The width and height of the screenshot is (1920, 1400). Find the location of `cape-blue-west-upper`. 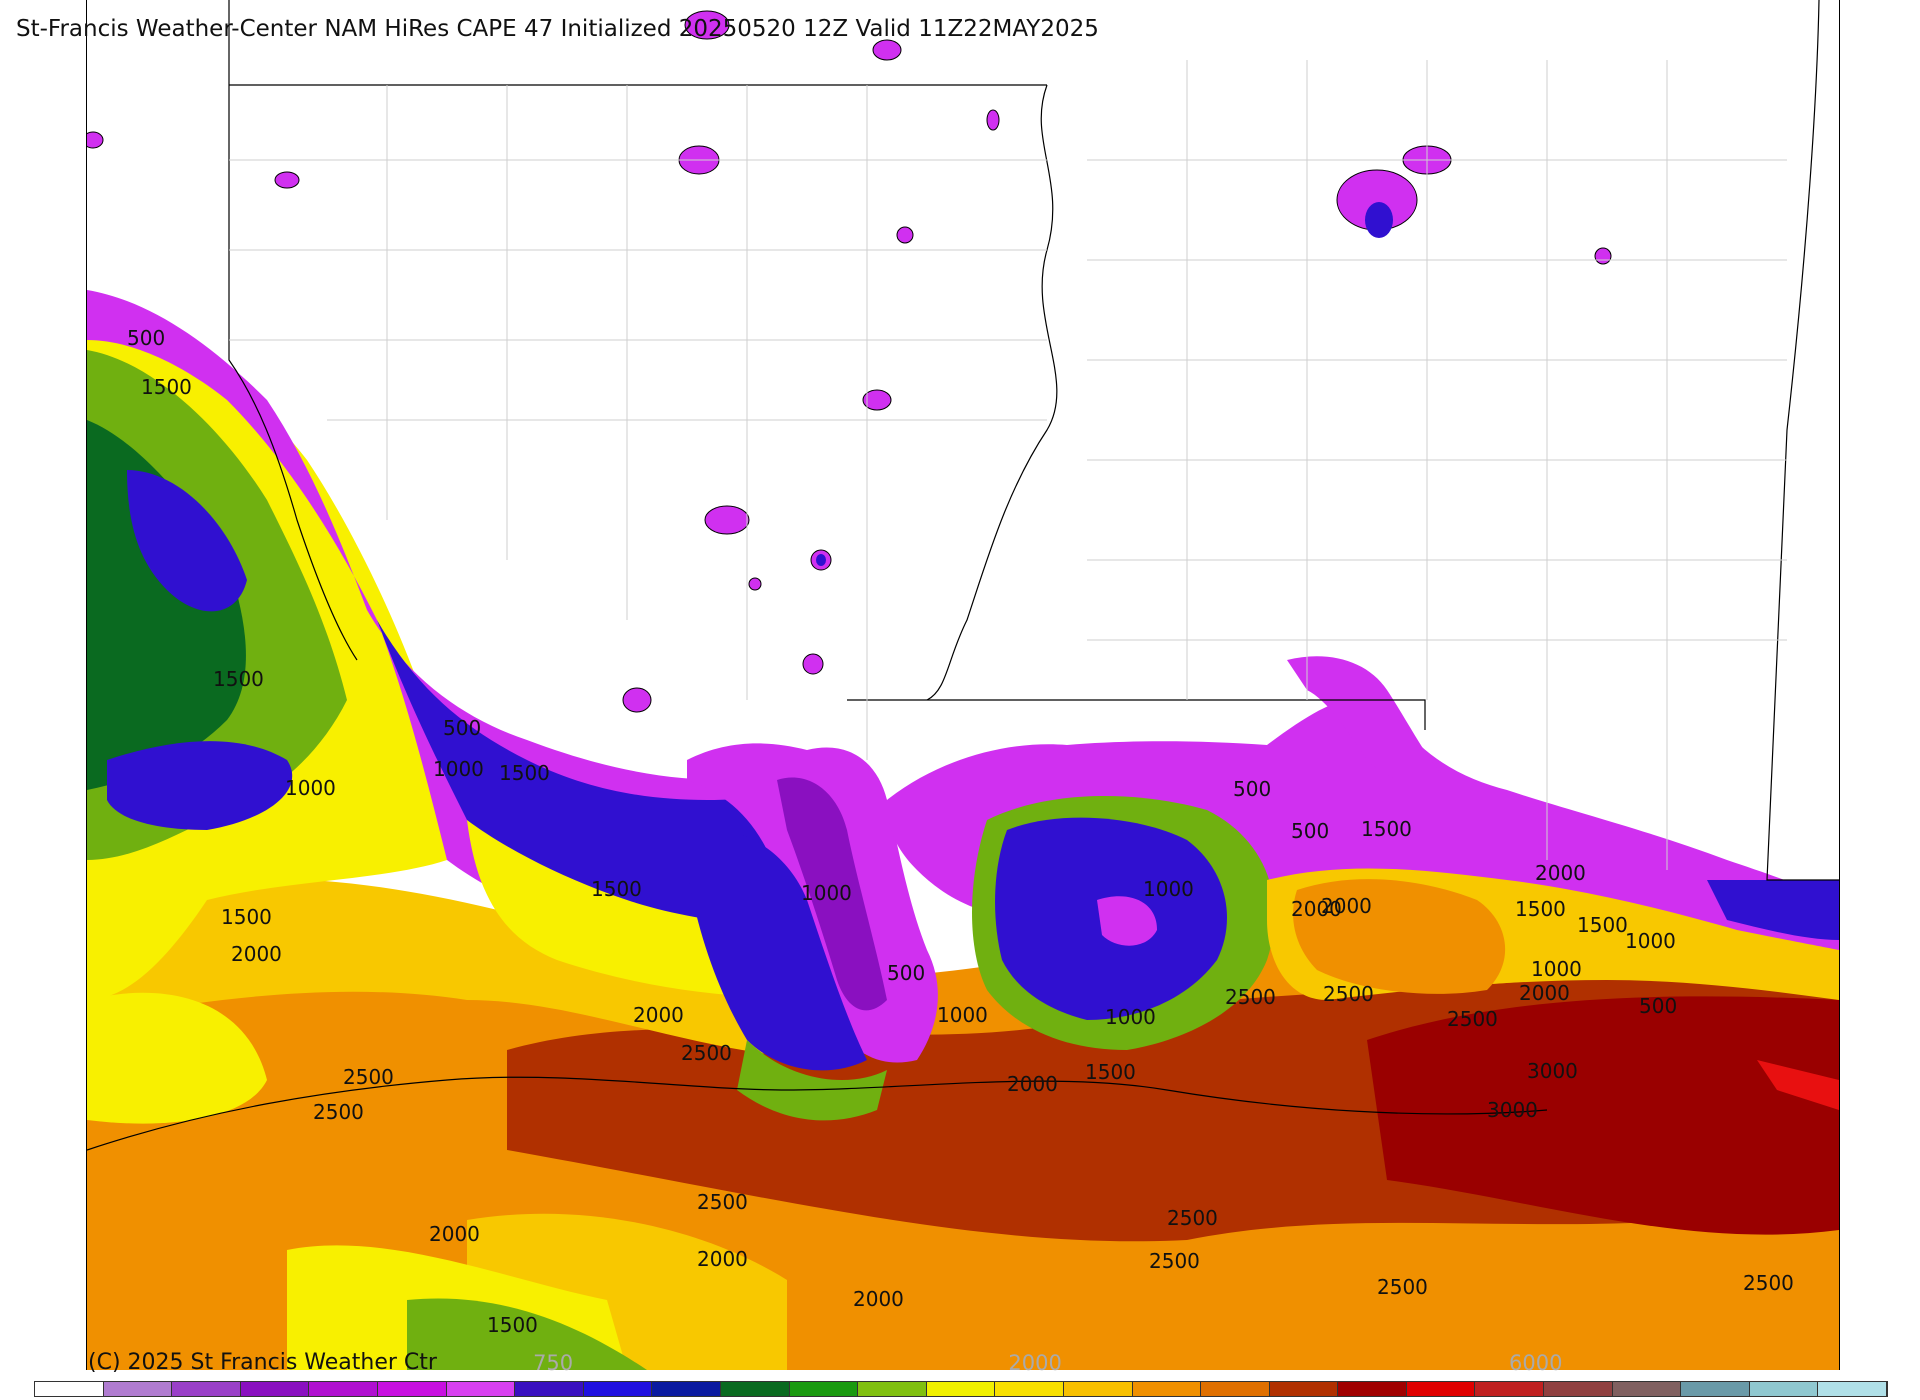

cape-blue-west-upper is located at coordinates (187, 541).